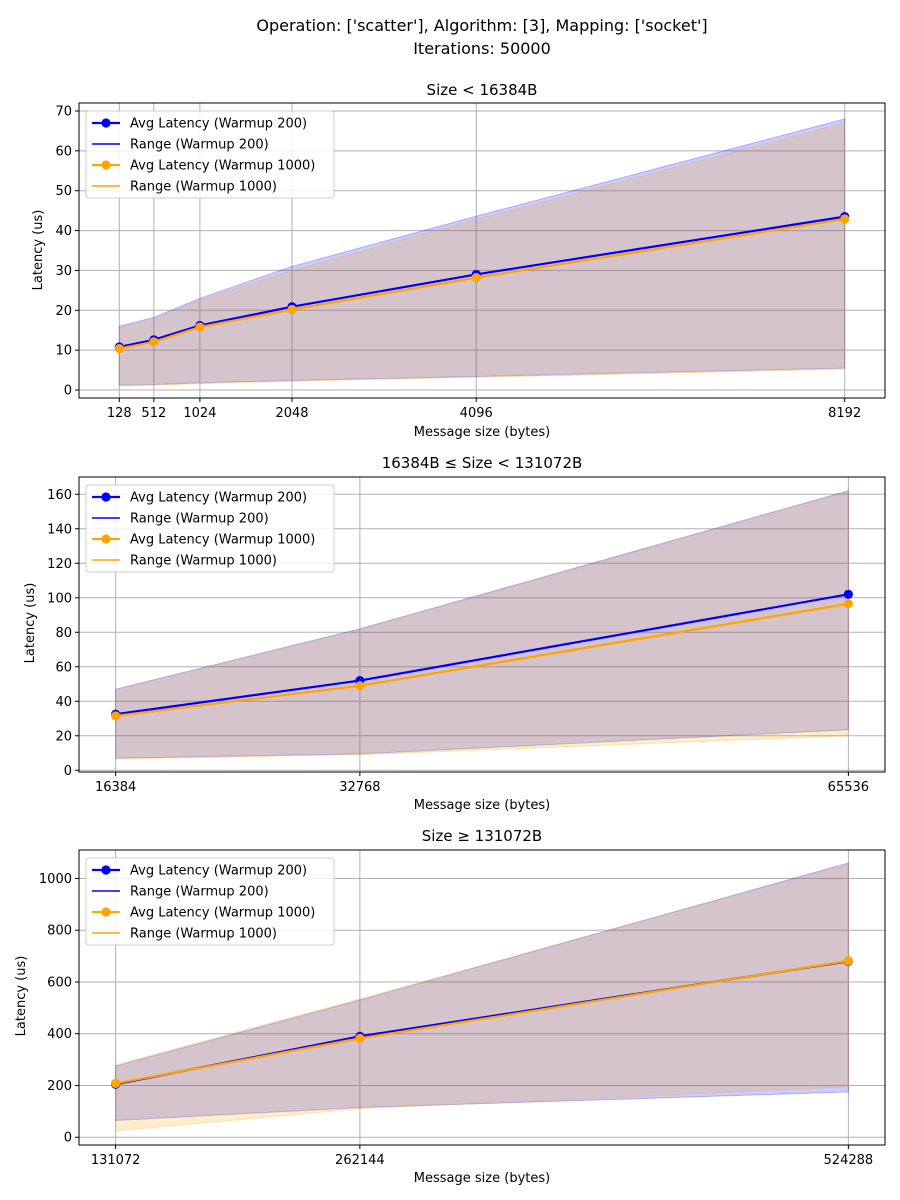 This screenshot has width=900, height=1200. I want to click on y-tick-label: 80, so click(63, 633).